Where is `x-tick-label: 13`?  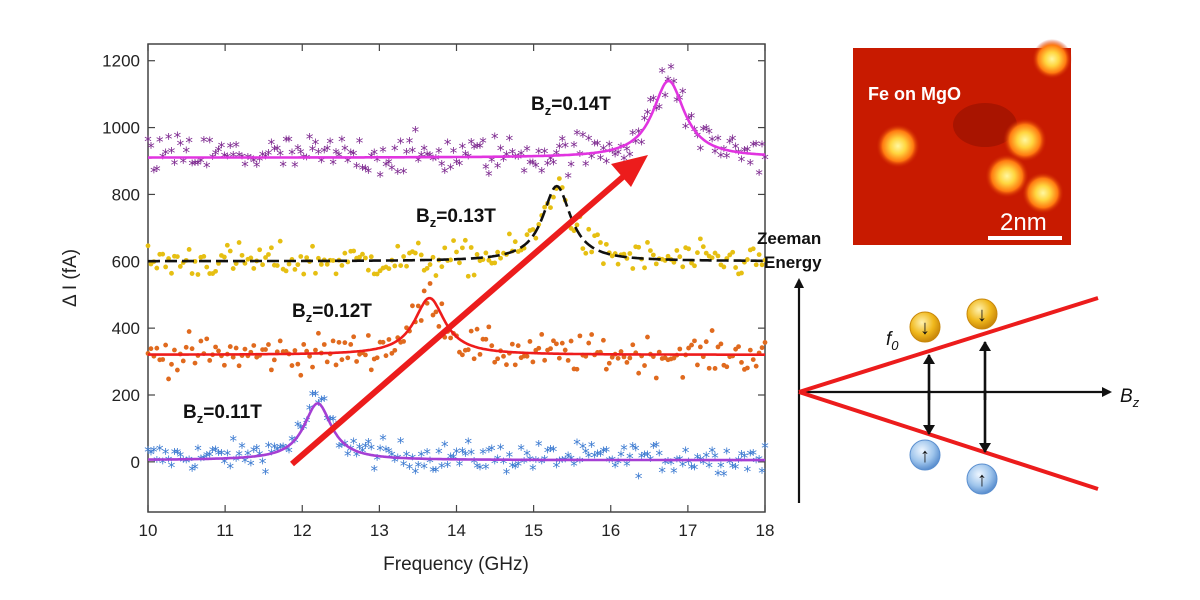
x-tick-label: 13 is located at coordinates (379, 530).